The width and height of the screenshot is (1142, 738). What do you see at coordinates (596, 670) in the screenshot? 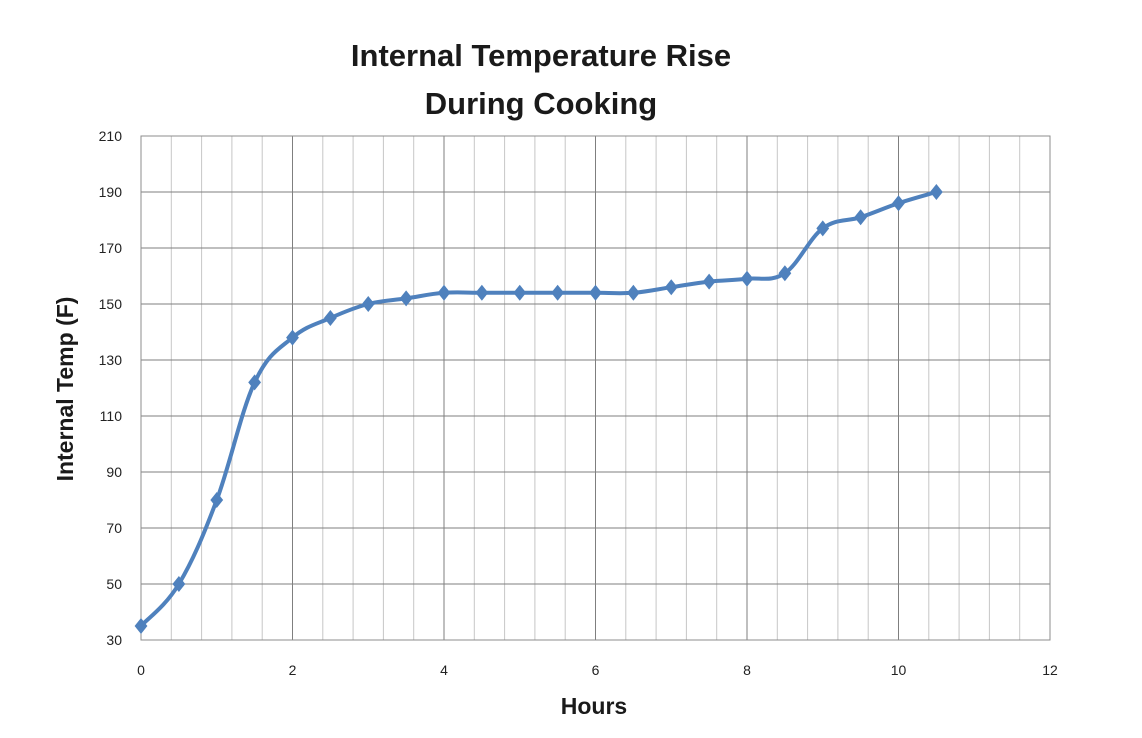
I see `x-tick-label: 6` at bounding box center [596, 670].